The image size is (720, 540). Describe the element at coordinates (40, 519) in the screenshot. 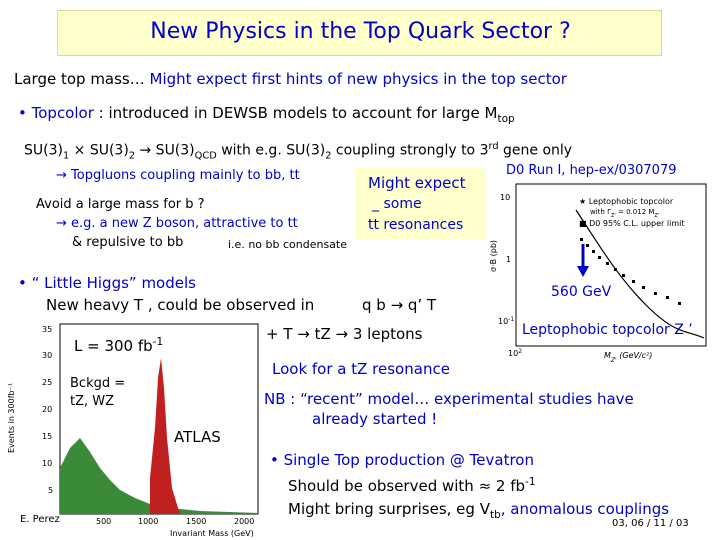

I see `author-name: E. Perez` at that location.